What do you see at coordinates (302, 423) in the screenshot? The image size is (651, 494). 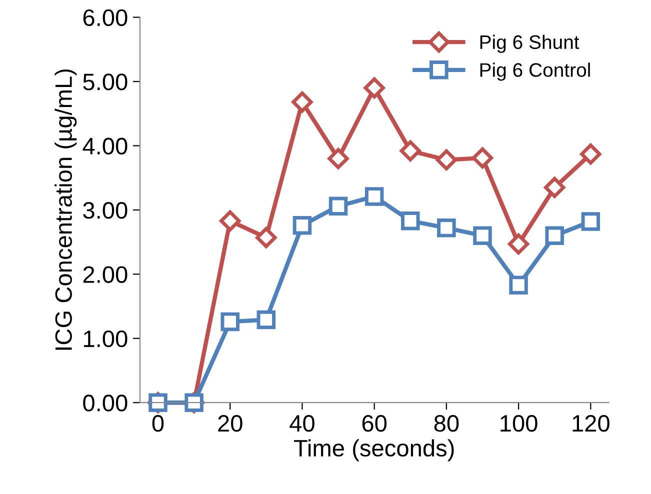 I see `x-tick-label: 40` at bounding box center [302, 423].